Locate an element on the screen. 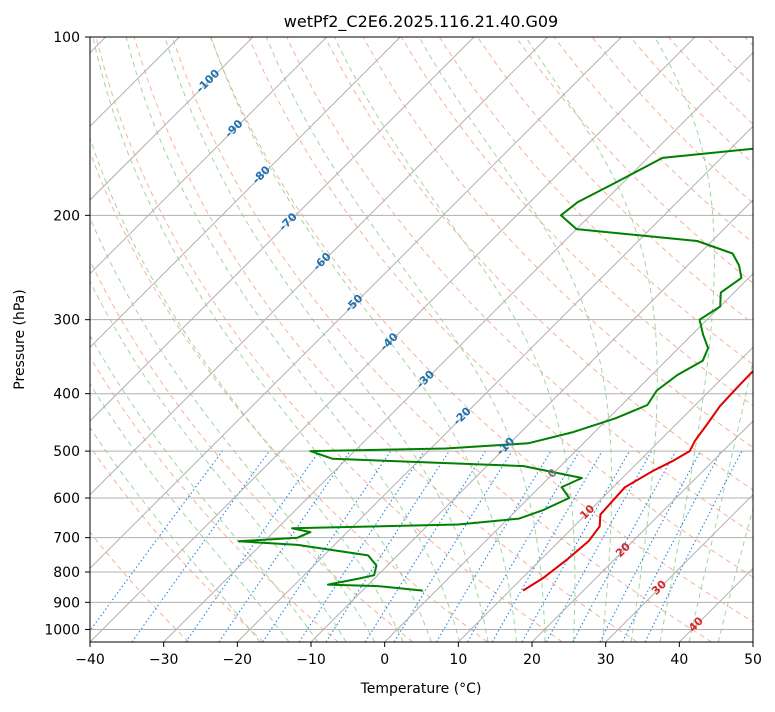 The image size is (775, 712). y-tick-label: 500 is located at coordinates (66, 452).